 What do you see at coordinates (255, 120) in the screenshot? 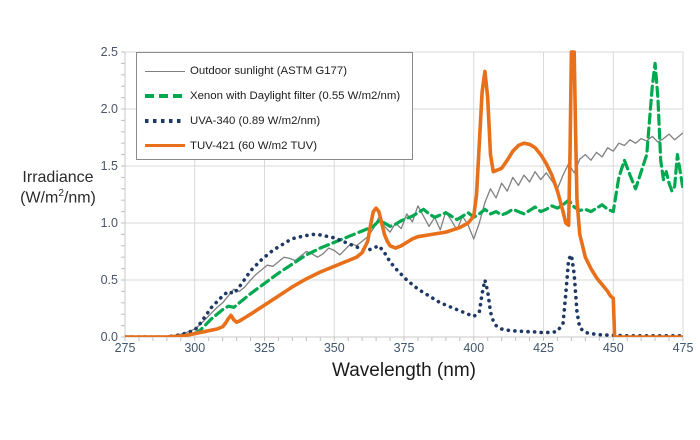
I see `legend-item-label: UVA-340 (0.89 W/m2/nm)` at bounding box center [255, 120].